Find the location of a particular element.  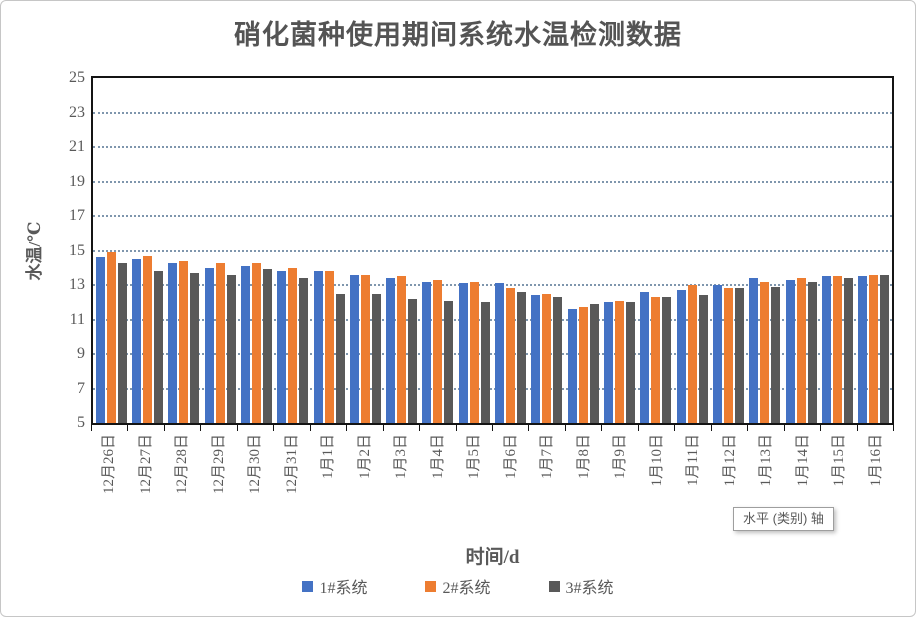

x-tick-label-text: 1月4日 is located at coordinates (437, 457).